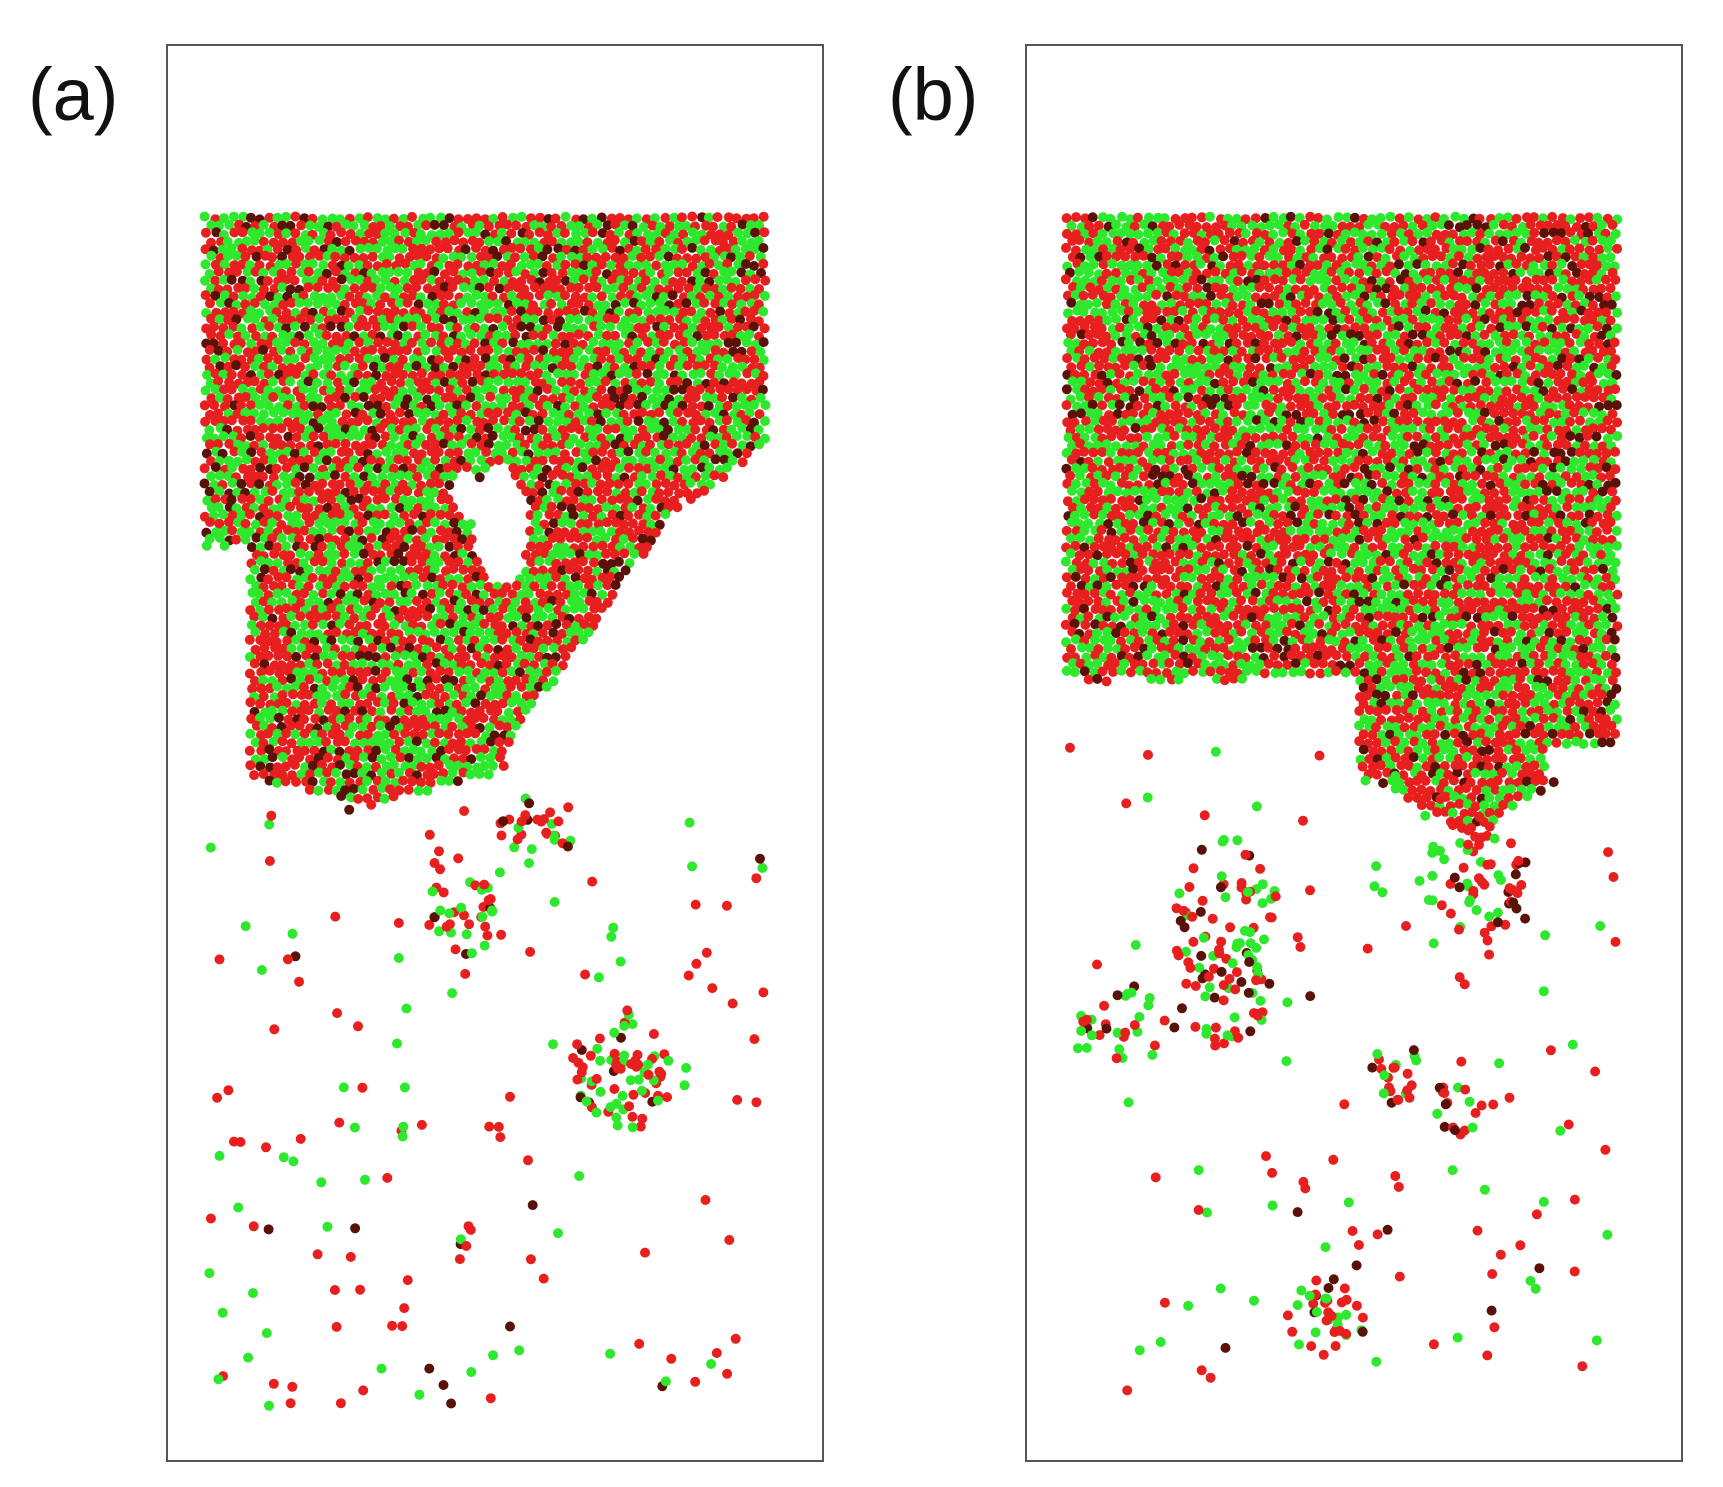 Image resolution: width=1723 pixels, height=1487 pixels. I want to click on panel-b-label: (b), so click(933, 94).